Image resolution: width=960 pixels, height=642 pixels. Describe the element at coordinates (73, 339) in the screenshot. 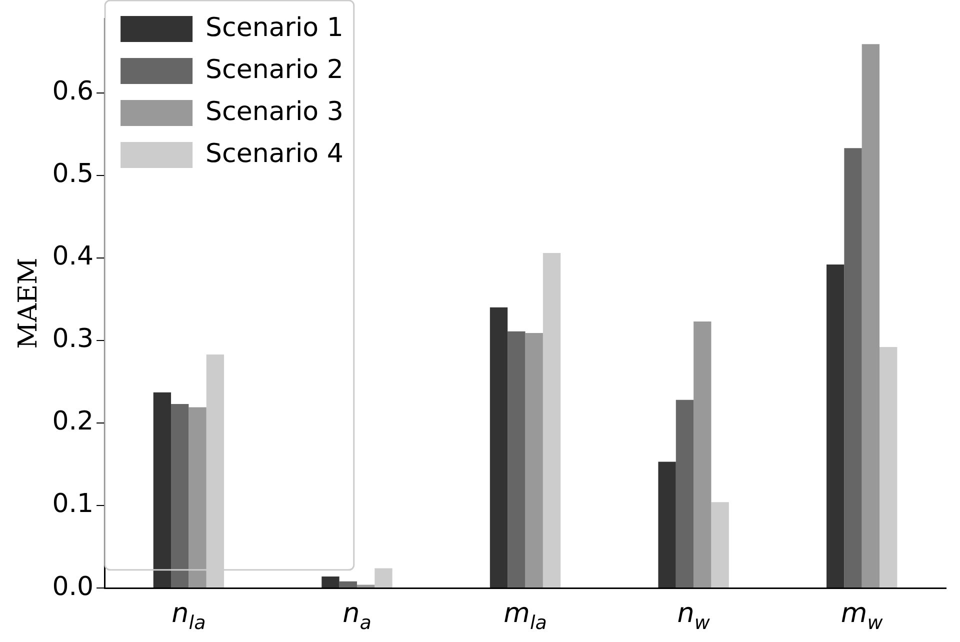

I see `y-tick-label: 0.3` at that location.